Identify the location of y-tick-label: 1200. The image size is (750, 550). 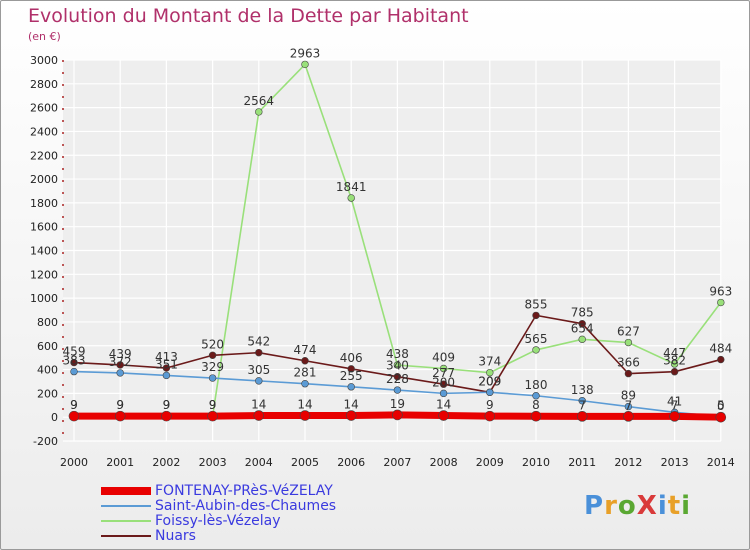
(44, 274).